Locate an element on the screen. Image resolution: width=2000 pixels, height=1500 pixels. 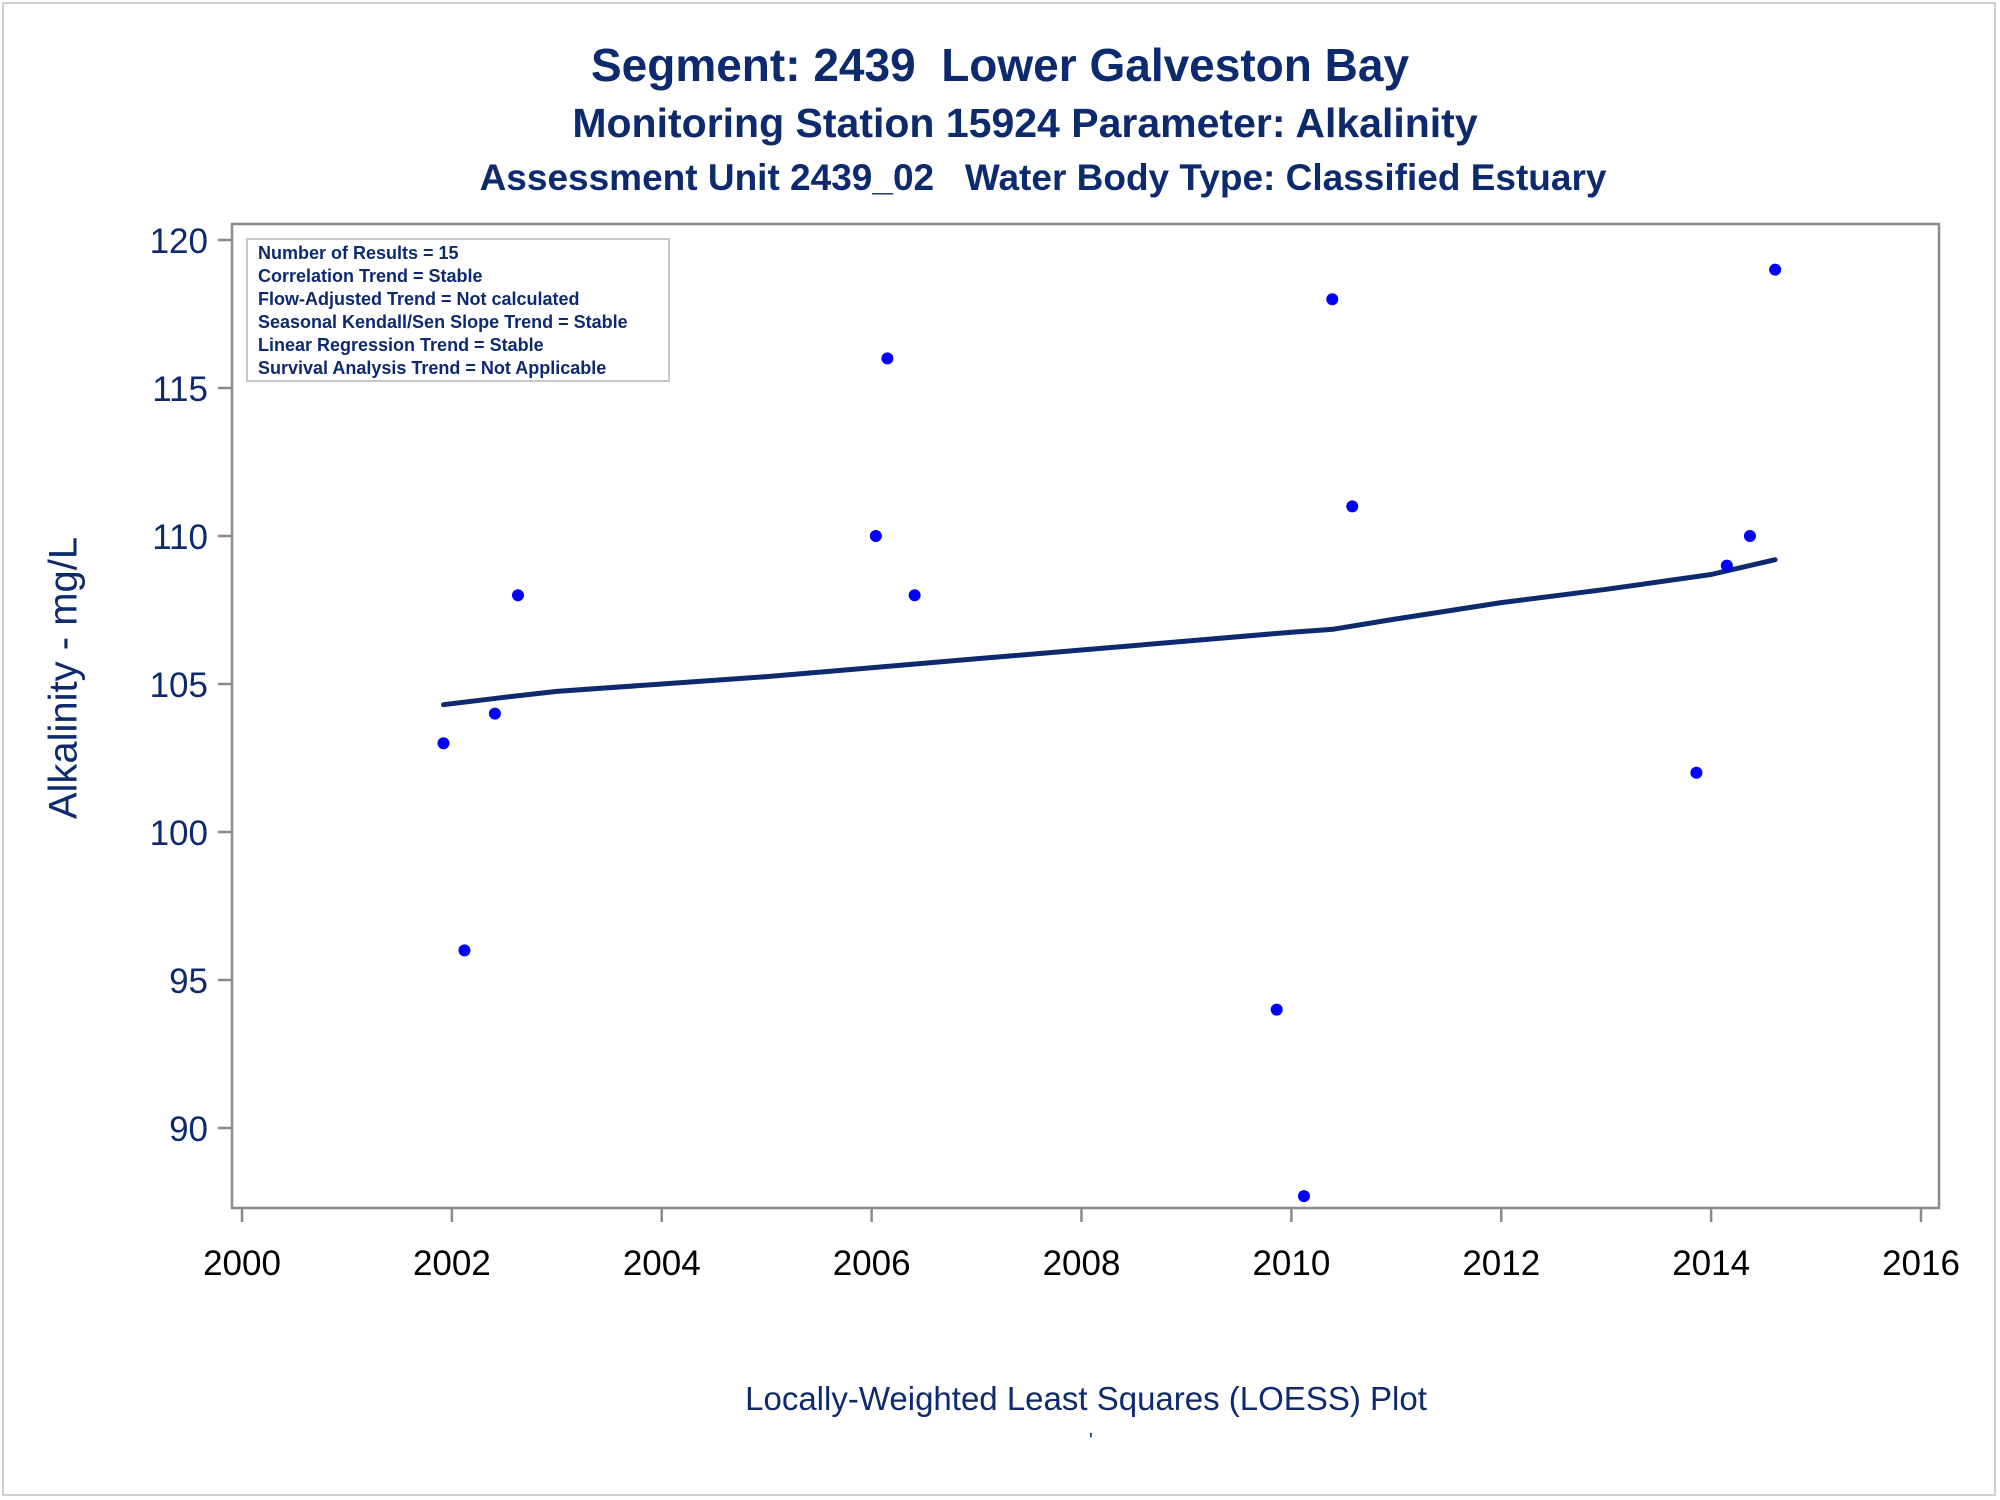
stats-line: Number of Results = 15 is located at coordinates (358, 253).